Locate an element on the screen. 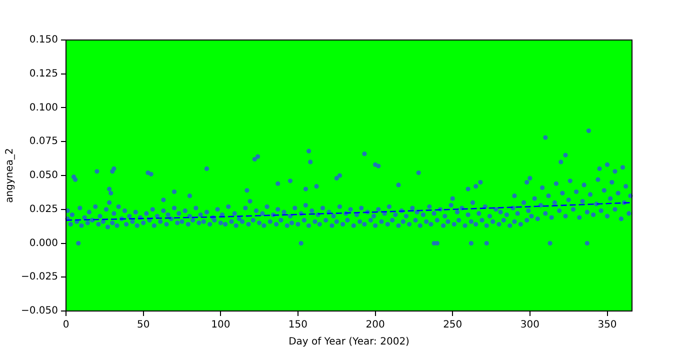 This screenshot has height=350, width=700. y-tick-label: 0.125 is located at coordinates (43, 74).